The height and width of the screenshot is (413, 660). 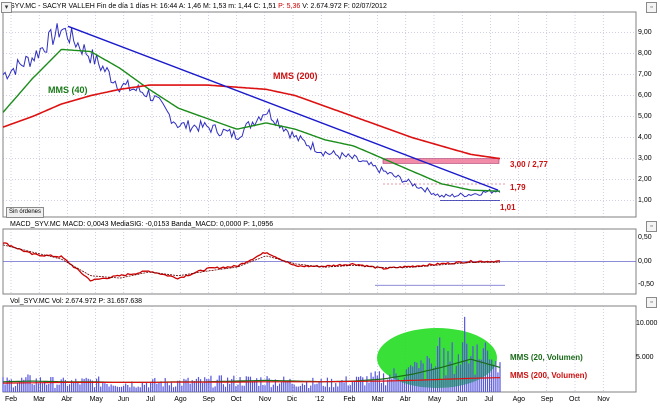 I want to click on volume-tick-label: 5.000, so click(x=645, y=357).